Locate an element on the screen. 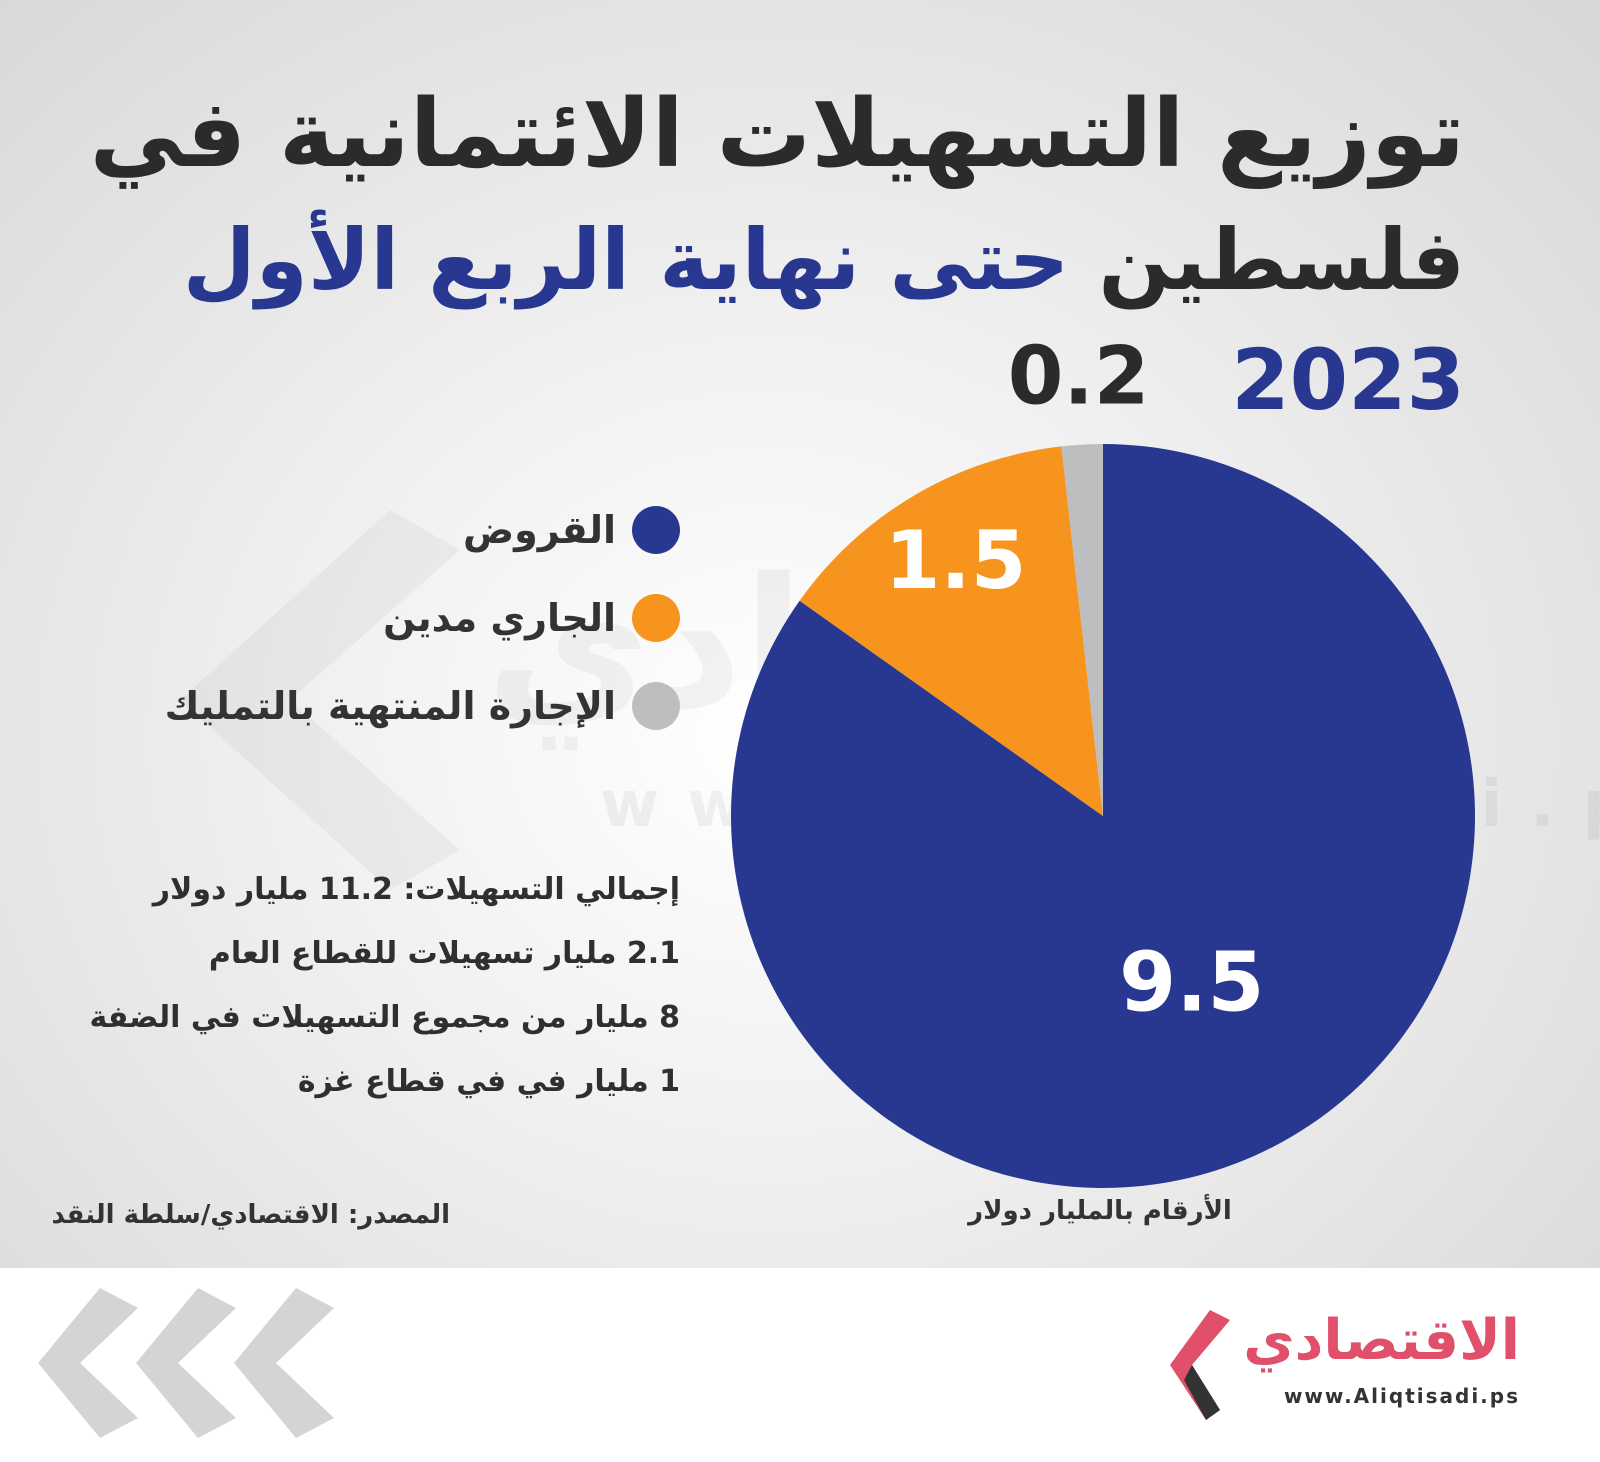 Image resolution: width=1600 pixels, height=1462 pixels. pie-slice-leasing is located at coordinates (1082, 630).